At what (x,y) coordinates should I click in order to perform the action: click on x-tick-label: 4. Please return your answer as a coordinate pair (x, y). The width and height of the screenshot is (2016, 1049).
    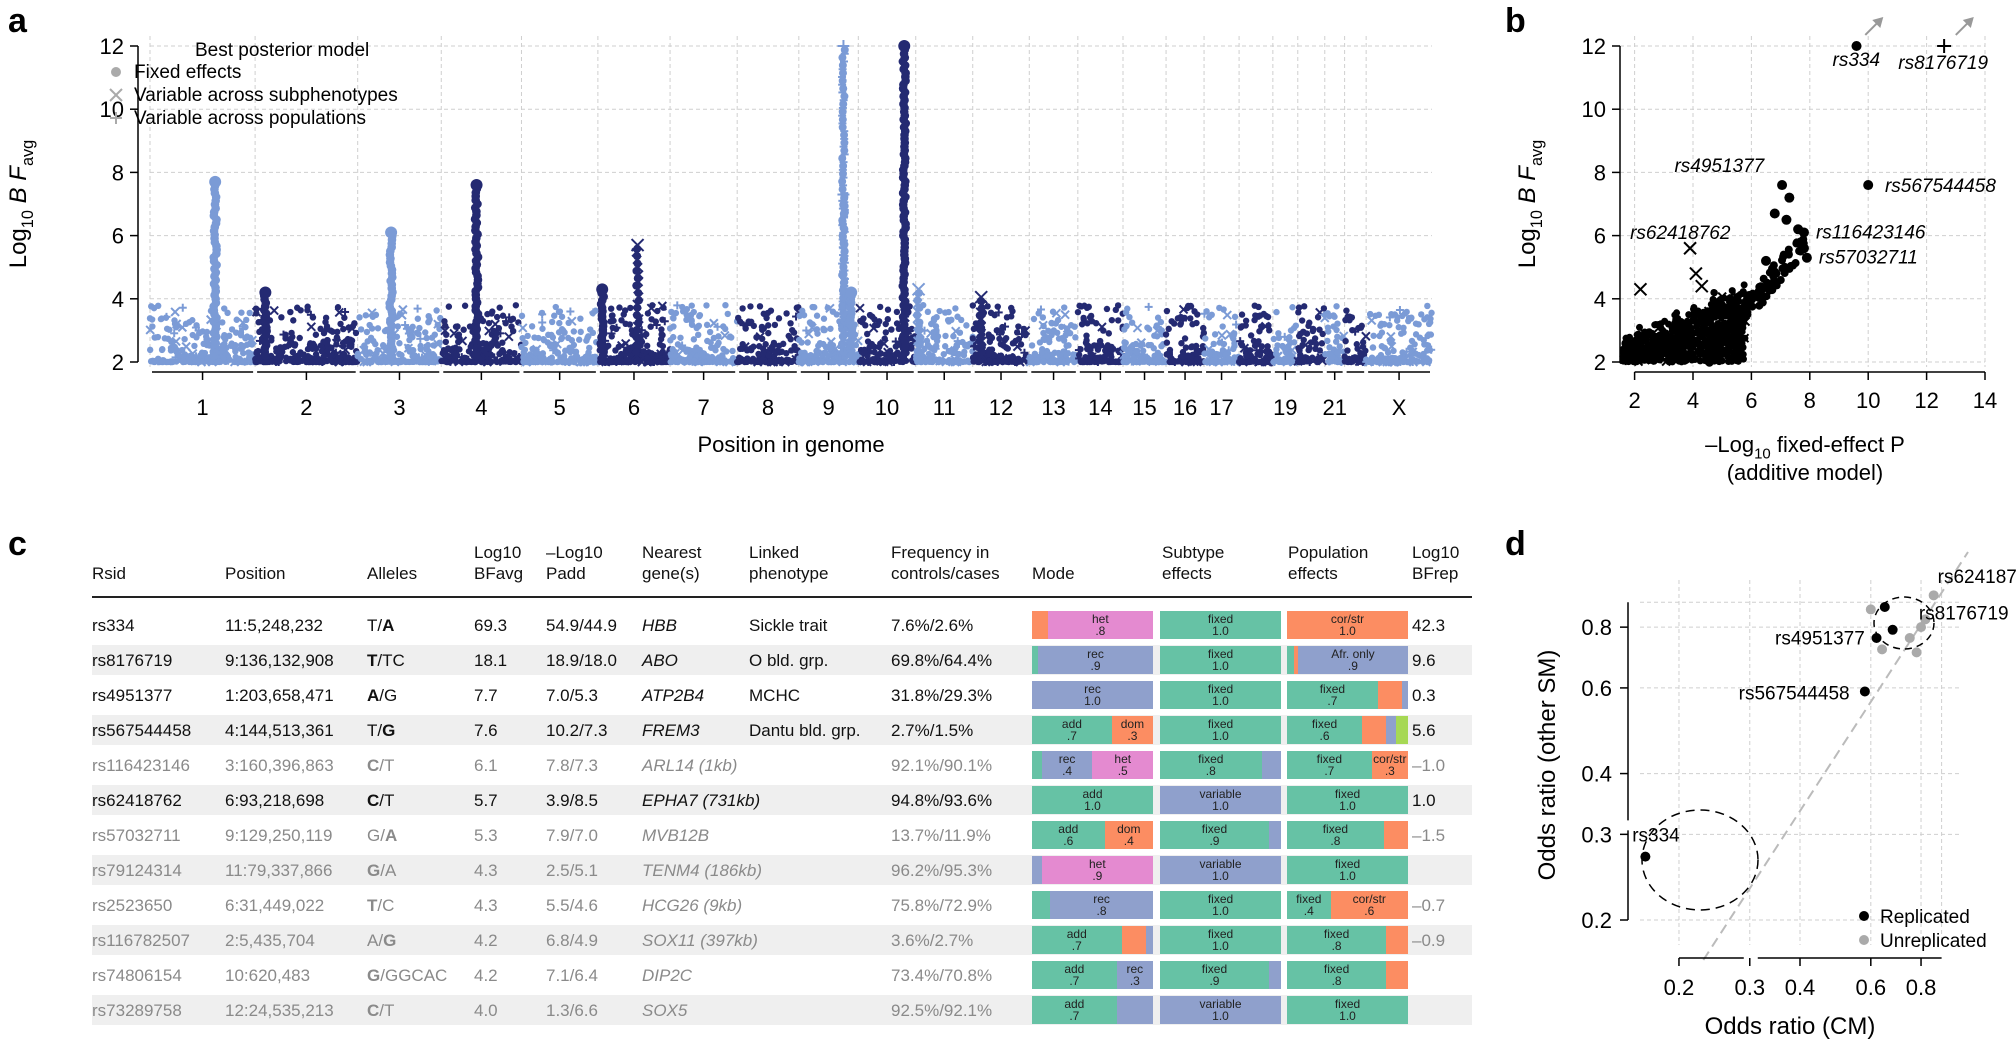
    Looking at the image, I should click on (1693, 400).